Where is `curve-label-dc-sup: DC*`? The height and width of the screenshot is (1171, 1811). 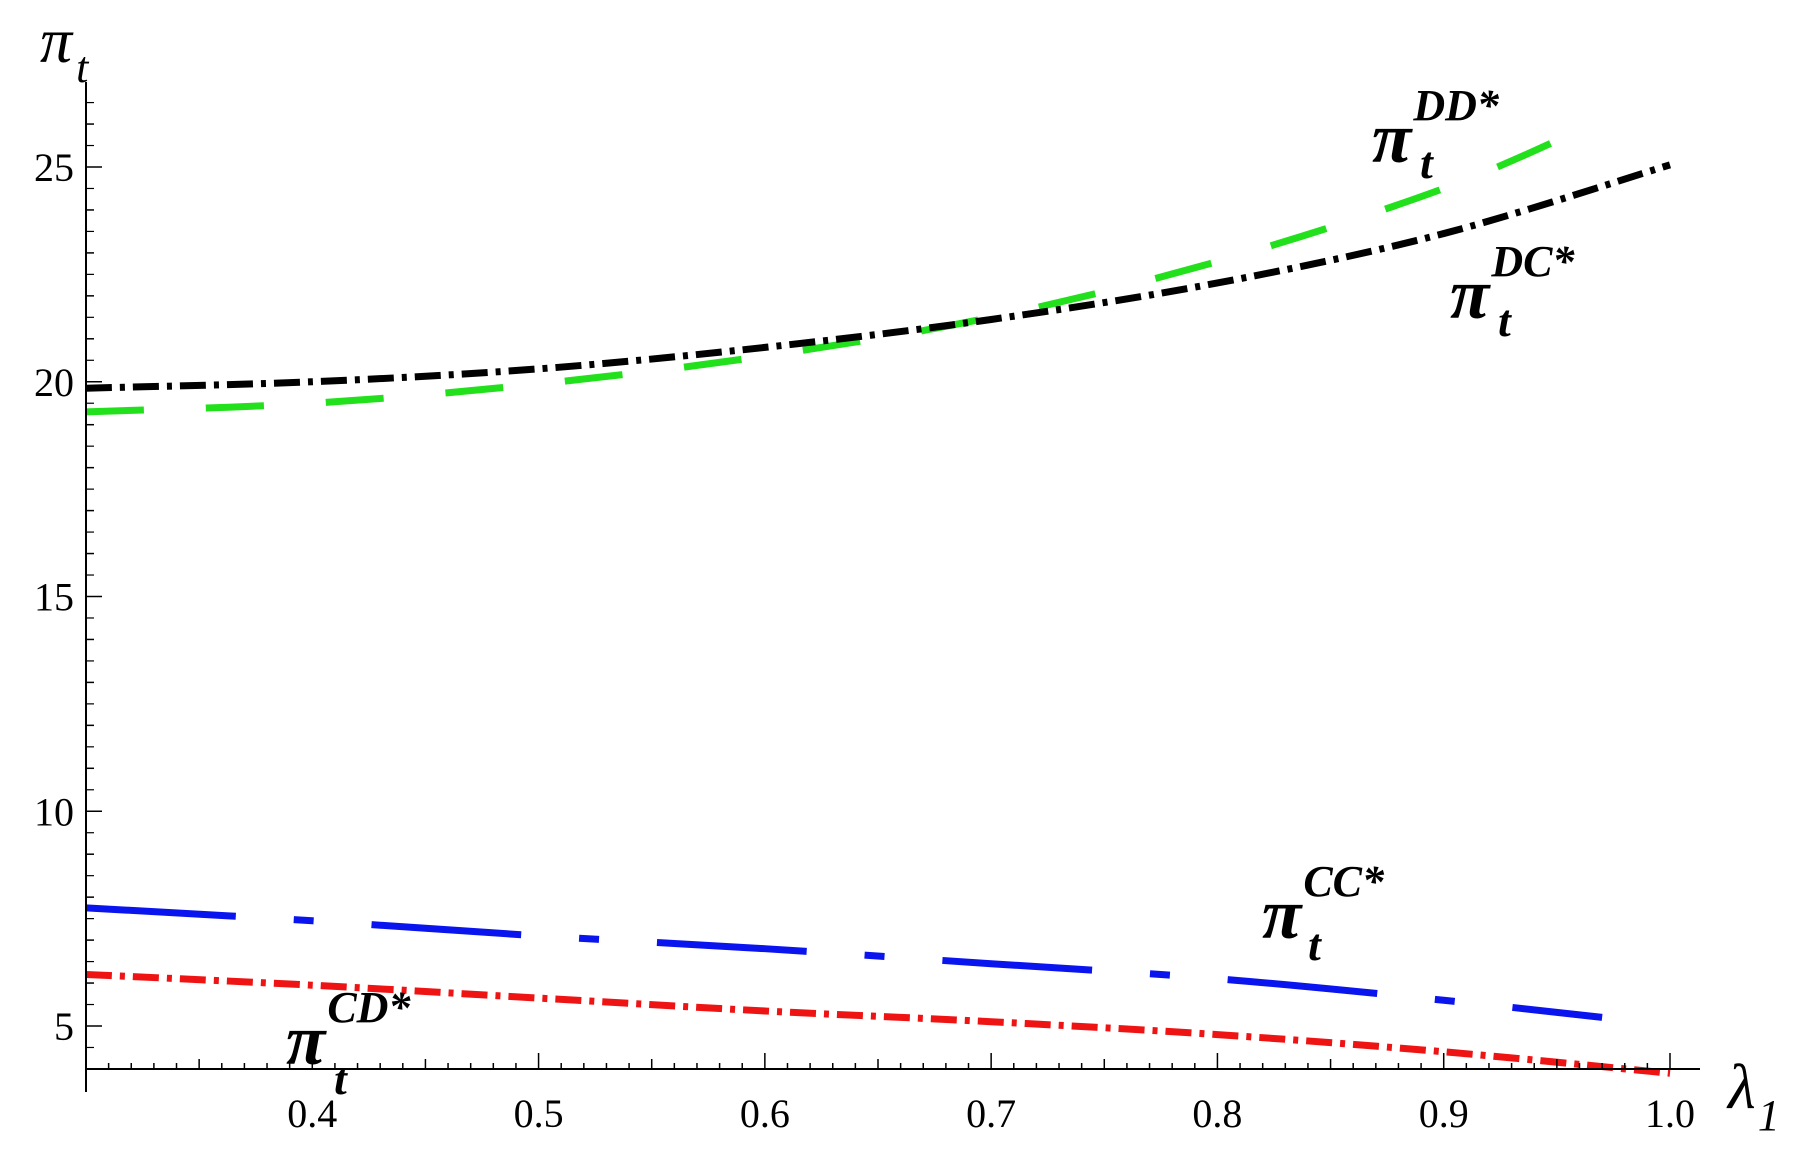
curve-label-dc-sup: DC* is located at coordinates (1532, 261).